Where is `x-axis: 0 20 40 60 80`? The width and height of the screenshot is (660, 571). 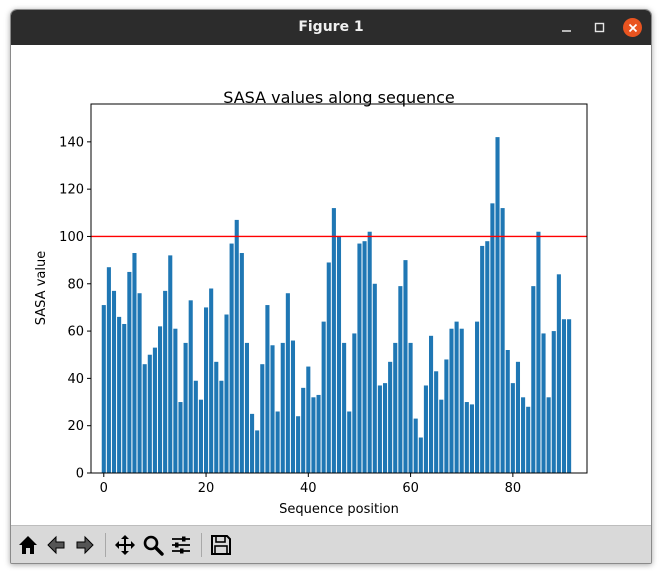 x-axis: 0 20 40 60 80 is located at coordinates (310, 484).